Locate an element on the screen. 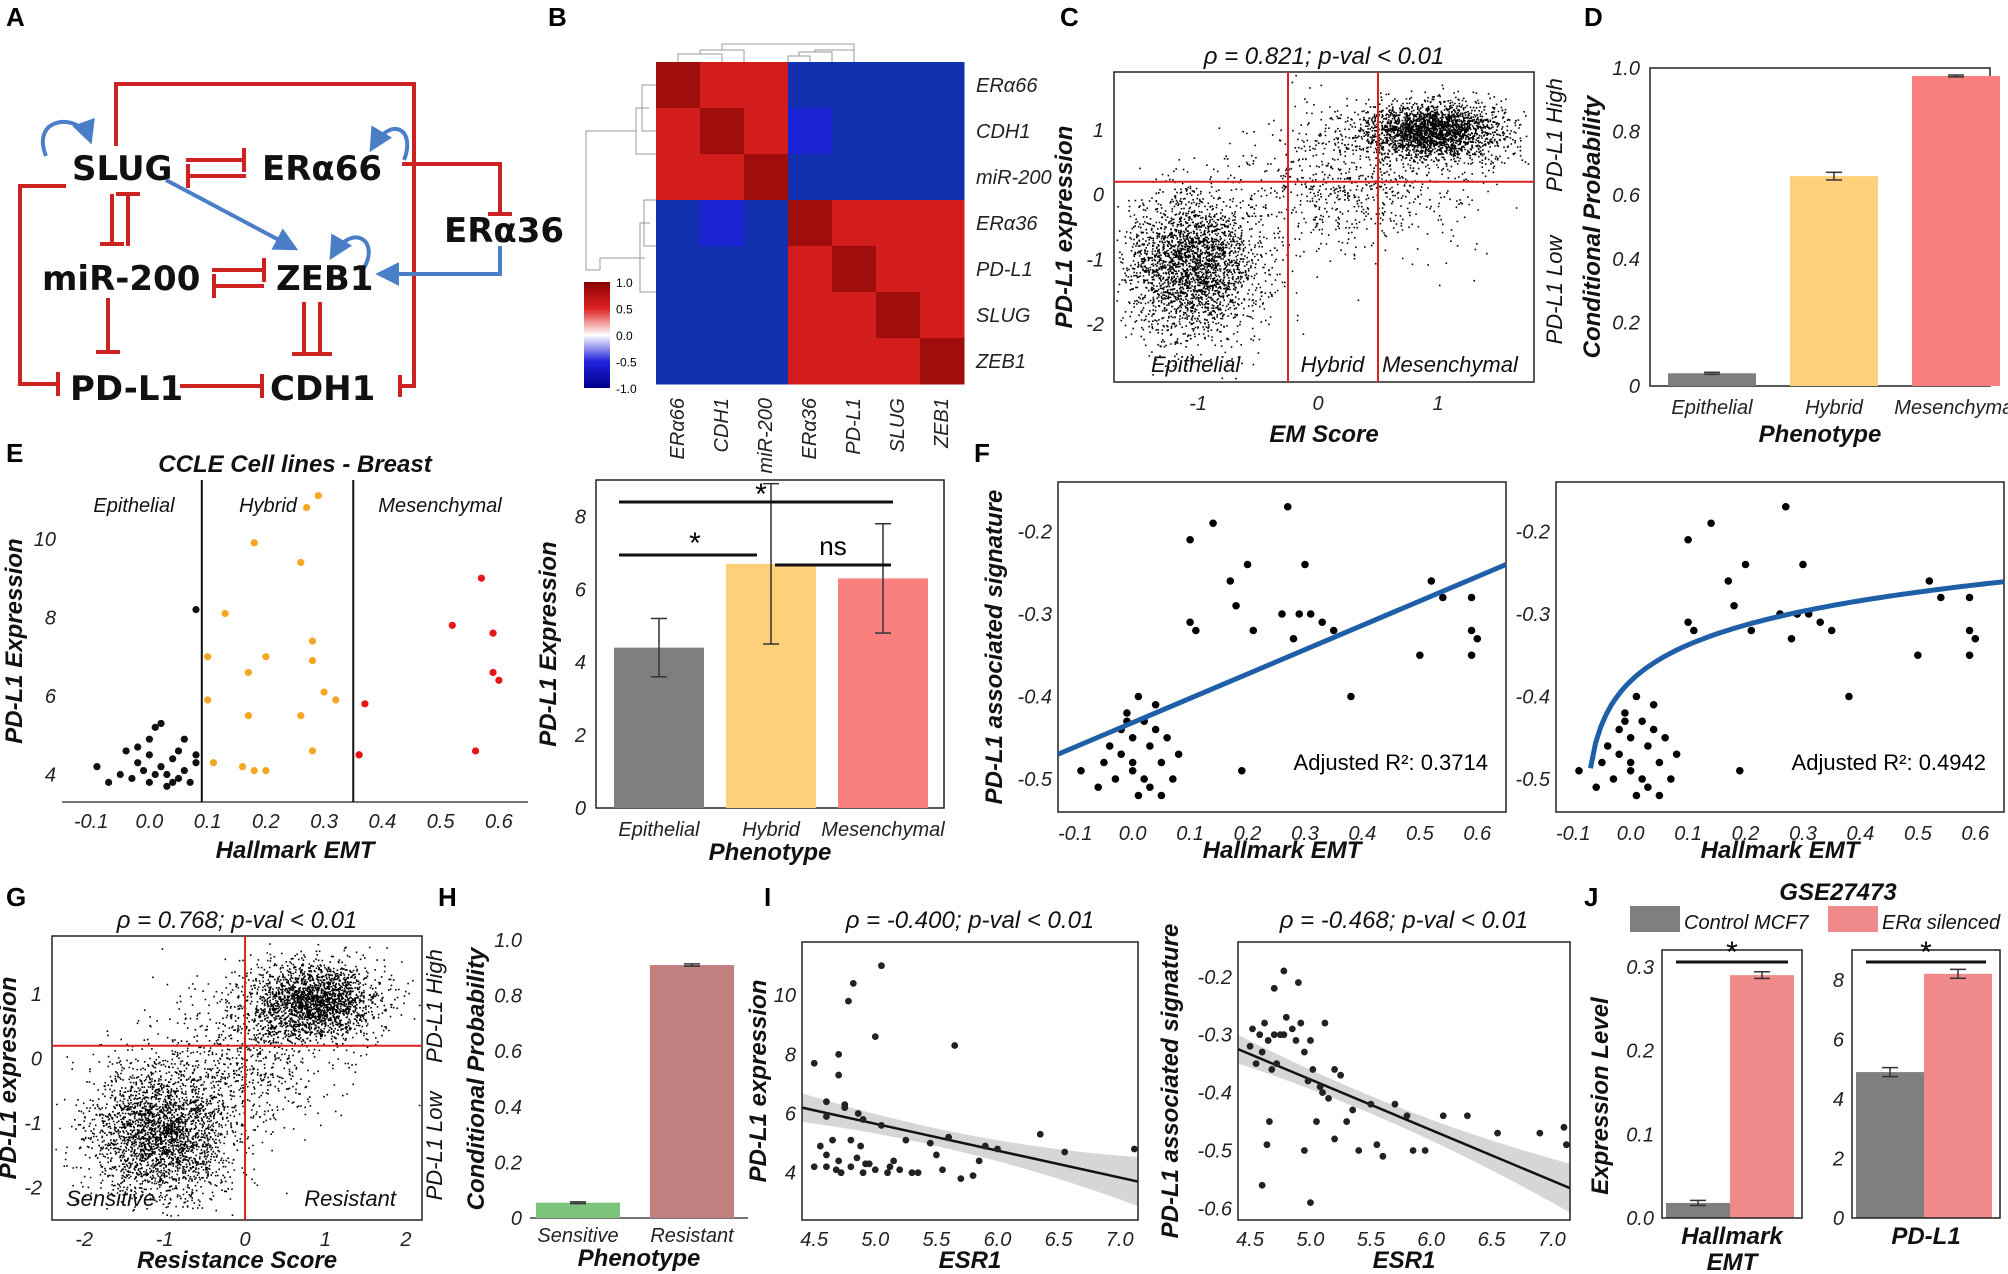 This screenshot has height=1274, width=2008. x-tick-label: 0 is located at coordinates (244, 1240).